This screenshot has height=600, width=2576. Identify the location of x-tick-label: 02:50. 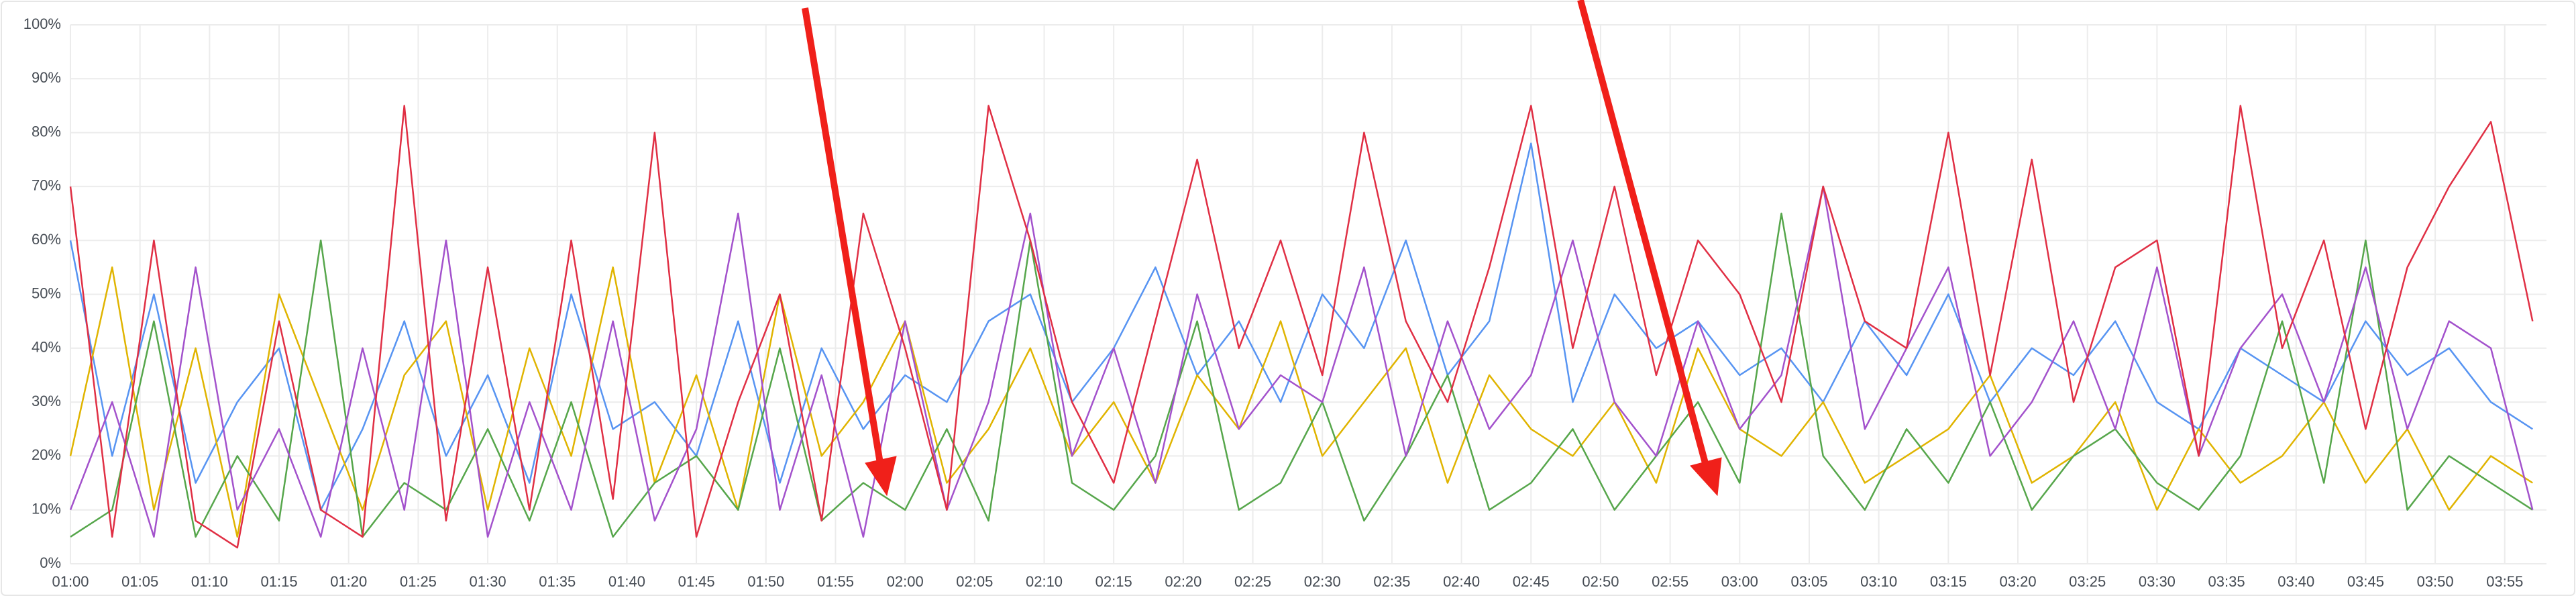
(1600, 581).